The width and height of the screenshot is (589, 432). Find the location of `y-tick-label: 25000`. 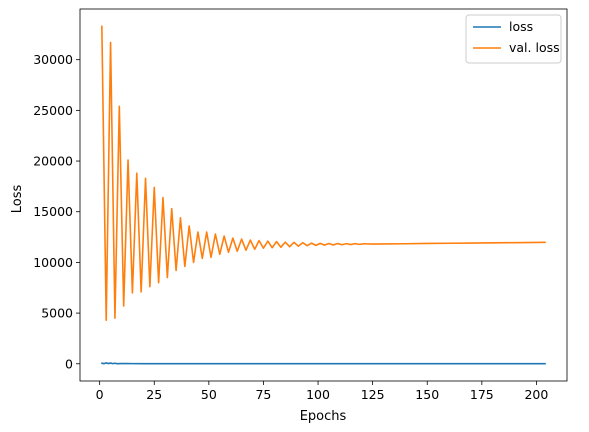

y-tick-label: 25000 is located at coordinates (53, 110).